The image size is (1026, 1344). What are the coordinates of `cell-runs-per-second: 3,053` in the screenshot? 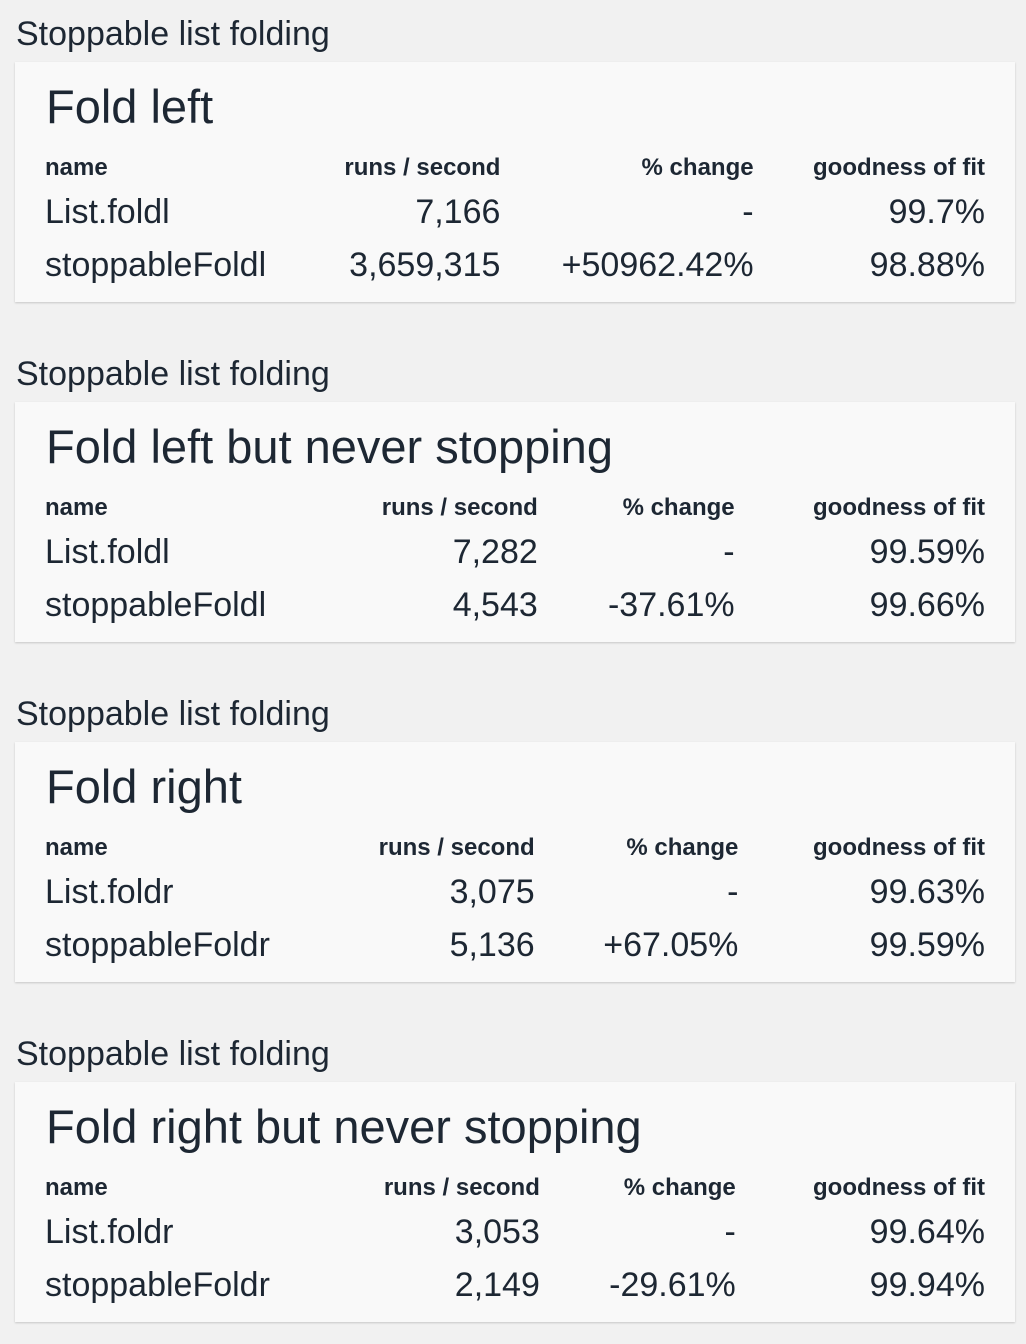 It's located at (497, 1232).